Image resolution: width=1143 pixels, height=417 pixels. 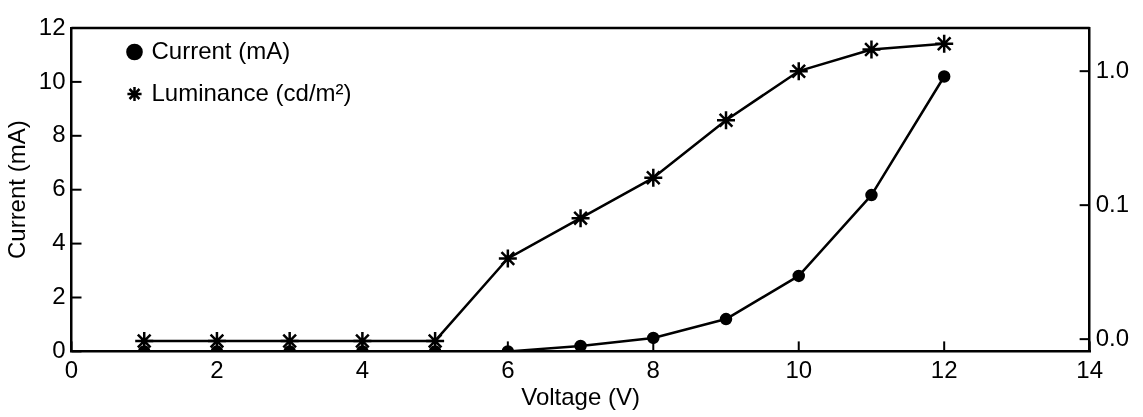 I want to click on y-tick-label: 10, so click(x=52, y=80).